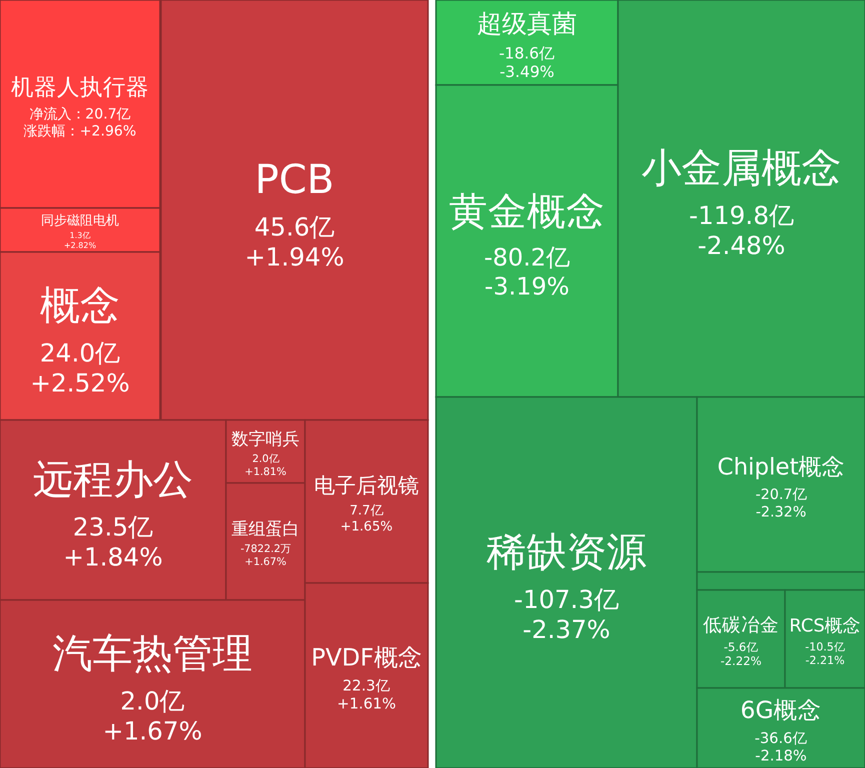 The height and width of the screenshot is (768, 865). What do you see at coordinates (527, 212) in the screenshot?
I see `category-label: 黄金概念` at bounding box center [527, 212].